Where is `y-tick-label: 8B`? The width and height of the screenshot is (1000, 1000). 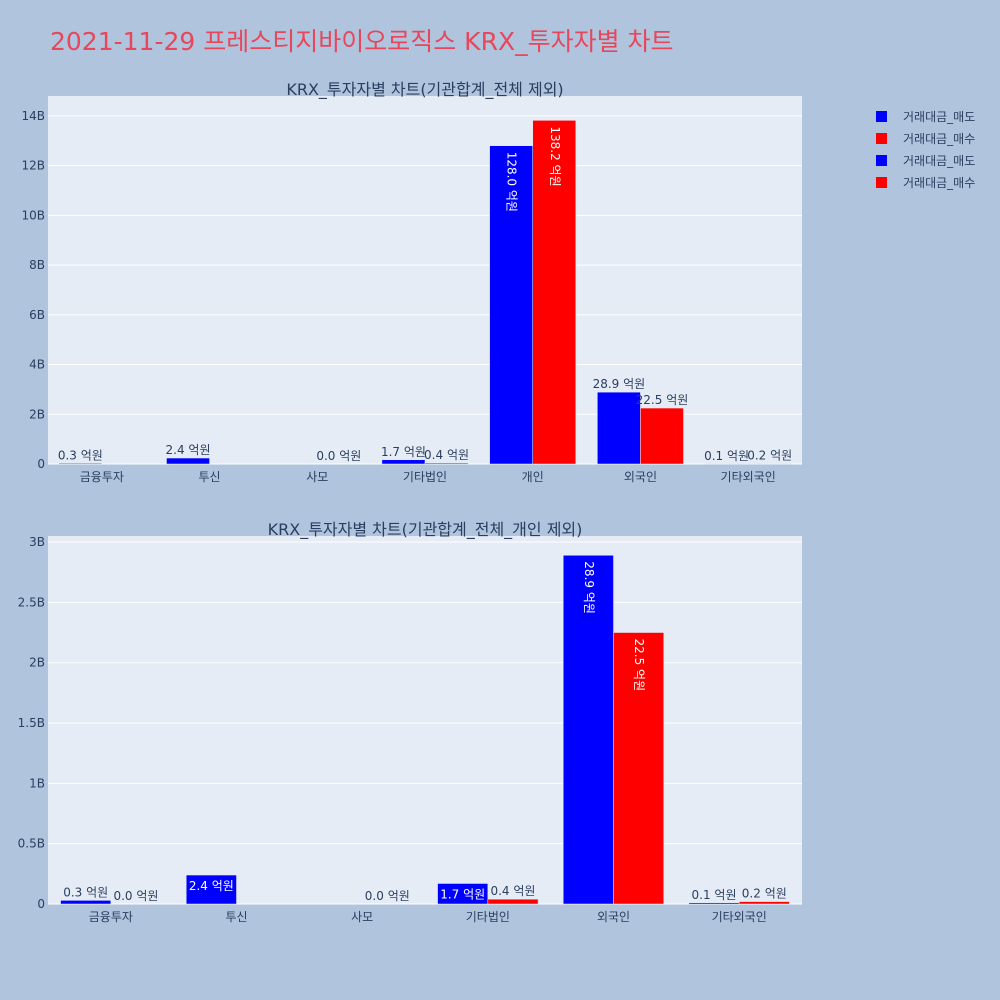 y-tick-label: 8B is located at coordinates (37, 265).